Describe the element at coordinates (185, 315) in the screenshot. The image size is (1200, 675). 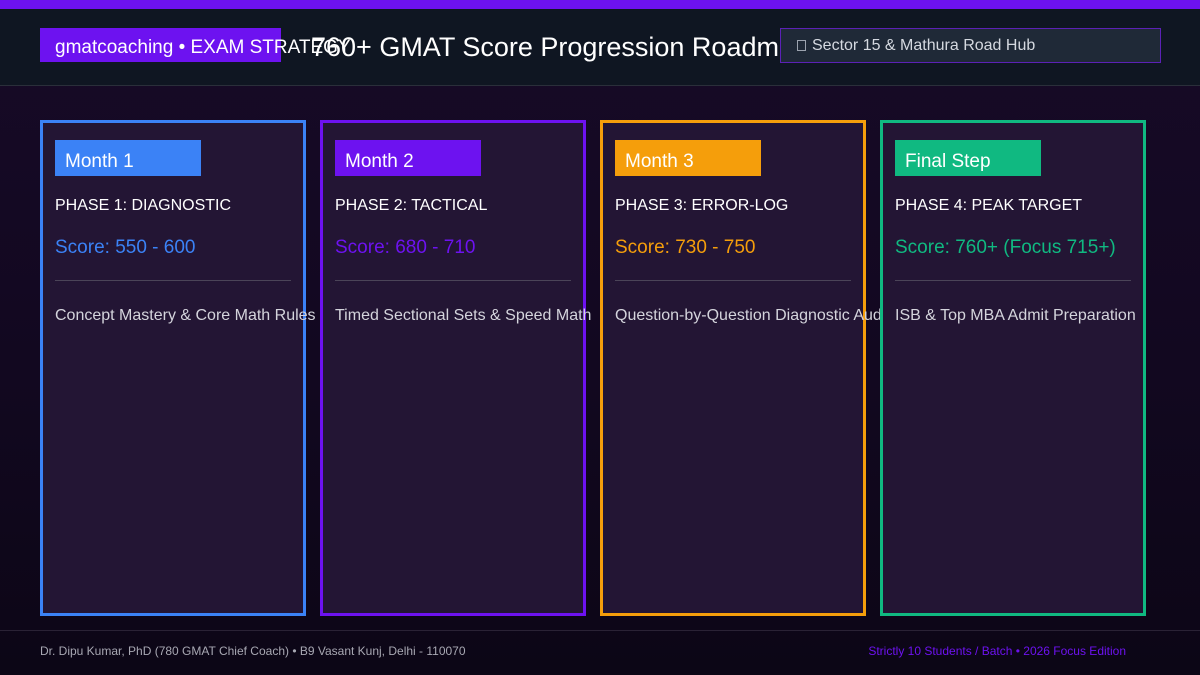
I see `phase-focus: Concept Mastery & Core Math Rules` at that location.